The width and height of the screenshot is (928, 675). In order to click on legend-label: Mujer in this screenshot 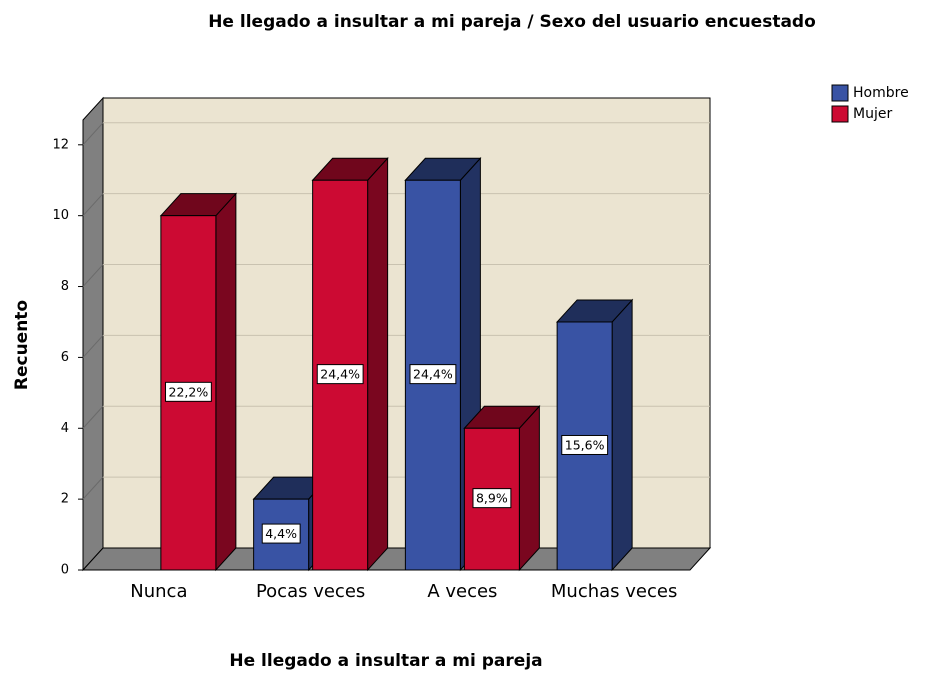, I will do `click(872, 114)`.